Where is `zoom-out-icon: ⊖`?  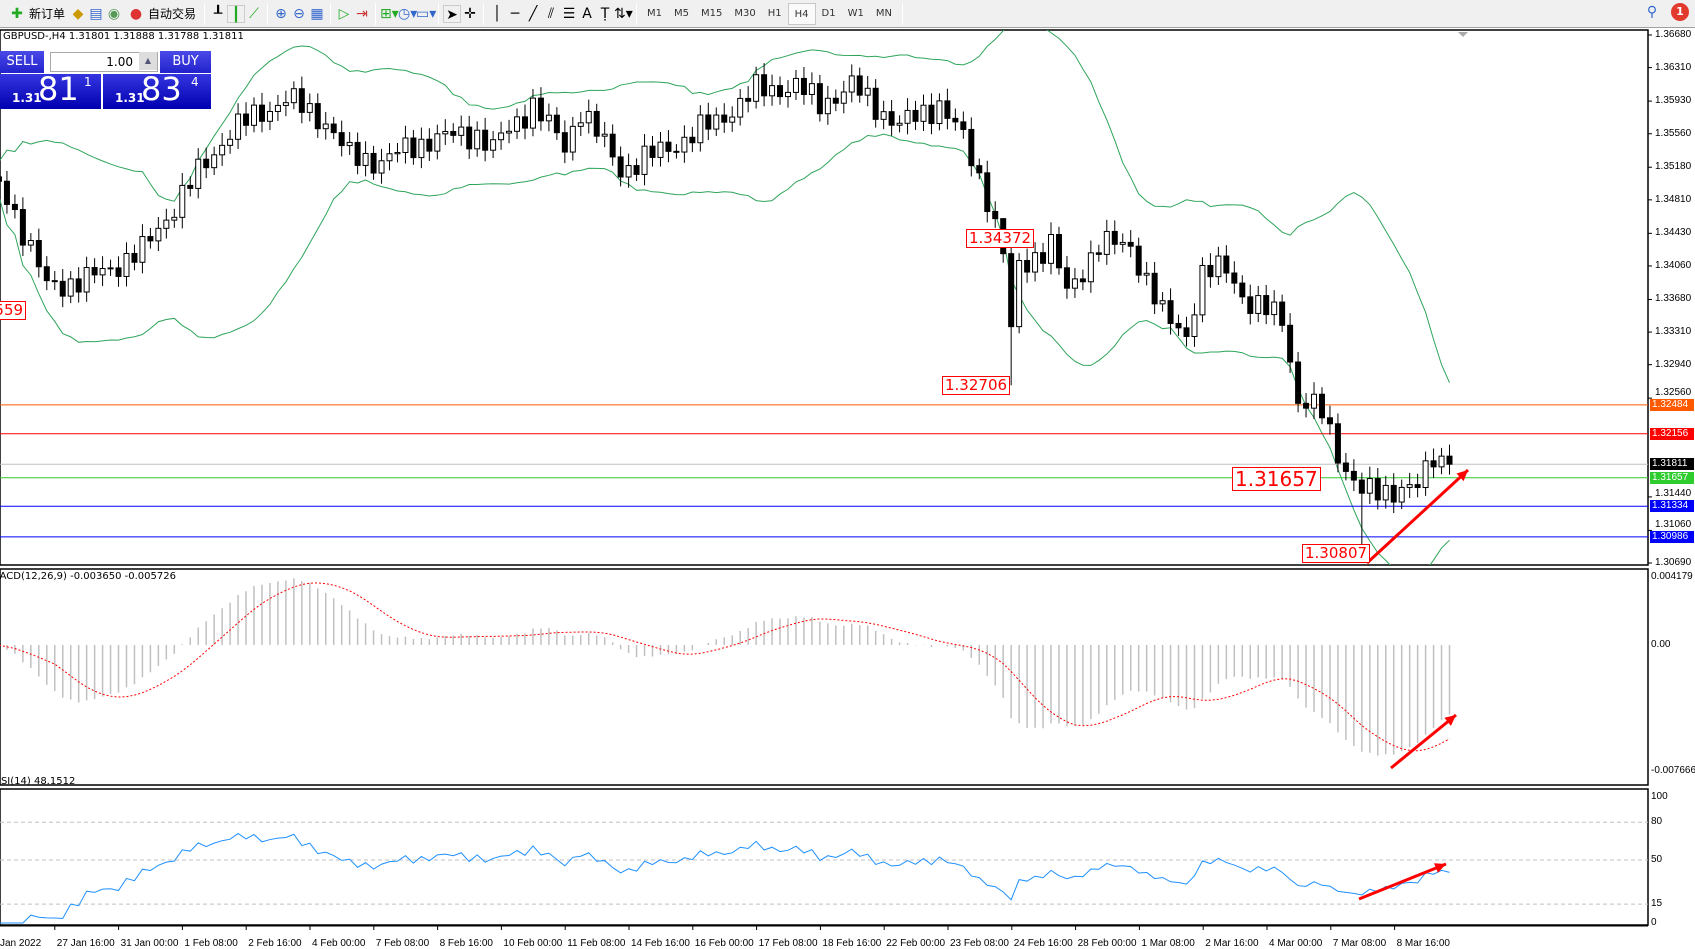 zoom-out-icon: ⊖ is located at coordinates (299, 13).